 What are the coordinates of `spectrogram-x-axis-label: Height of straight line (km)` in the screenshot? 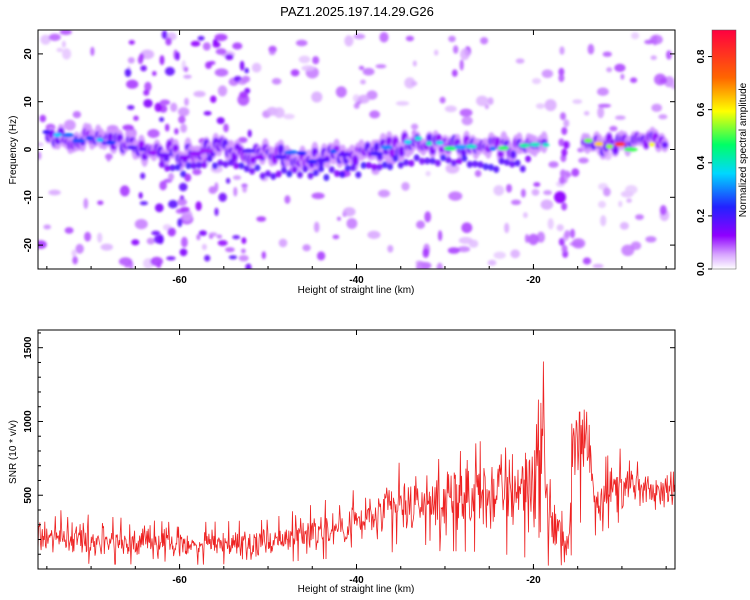 It's located at (356, 290).